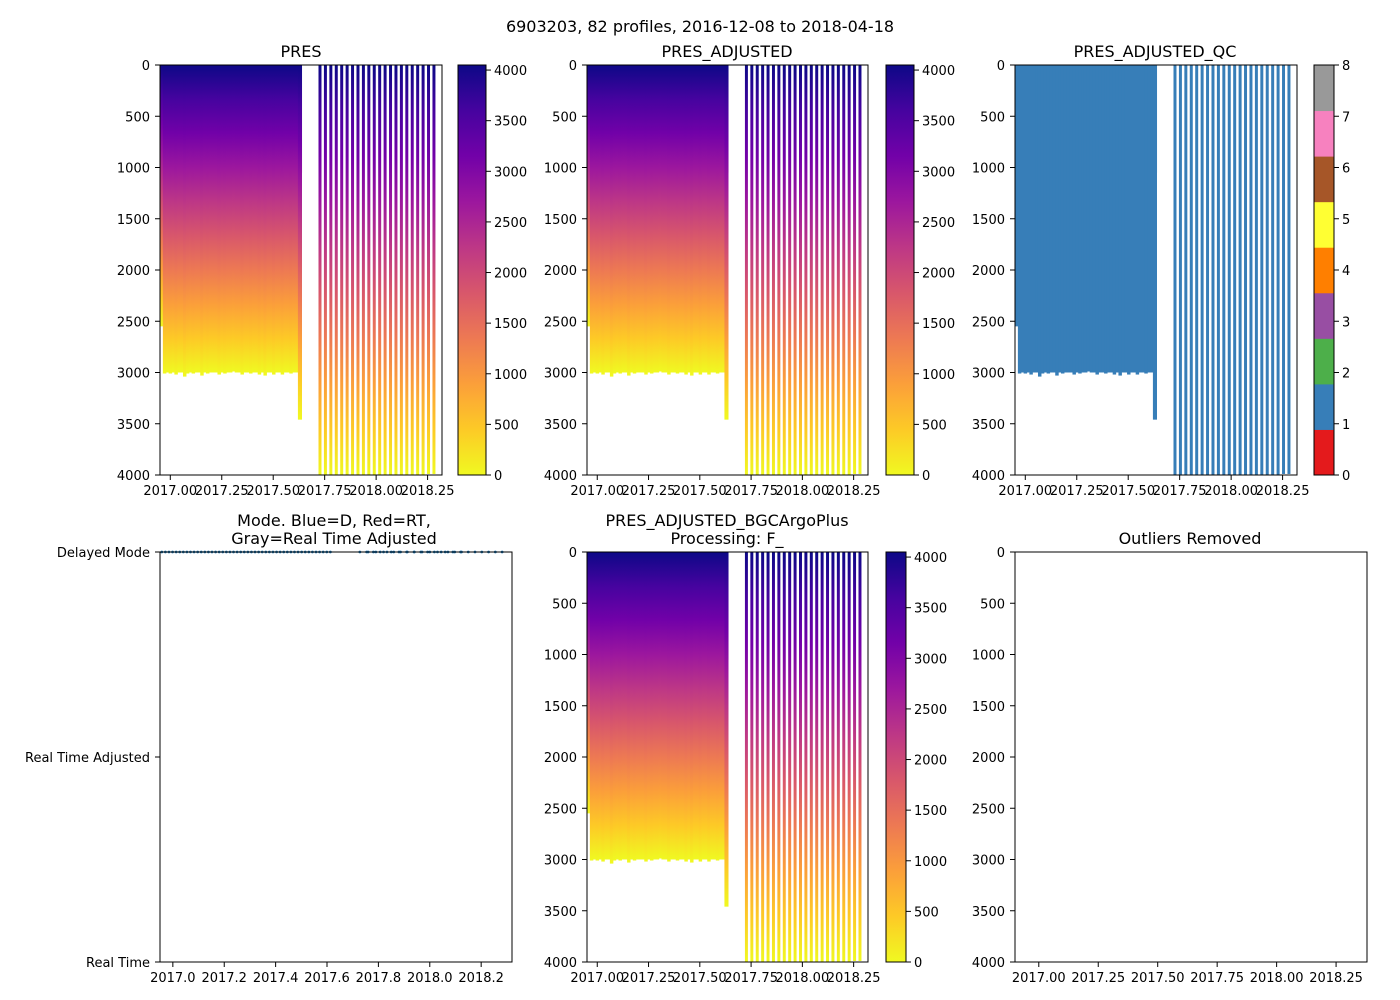 The height and width of the screenshot is (1000, 1400). What do you see at coordinates (1217, 978) in the screenshot?
I see `outliers-x-tick-label: 2017.75` at bounding box center [1217, 978].